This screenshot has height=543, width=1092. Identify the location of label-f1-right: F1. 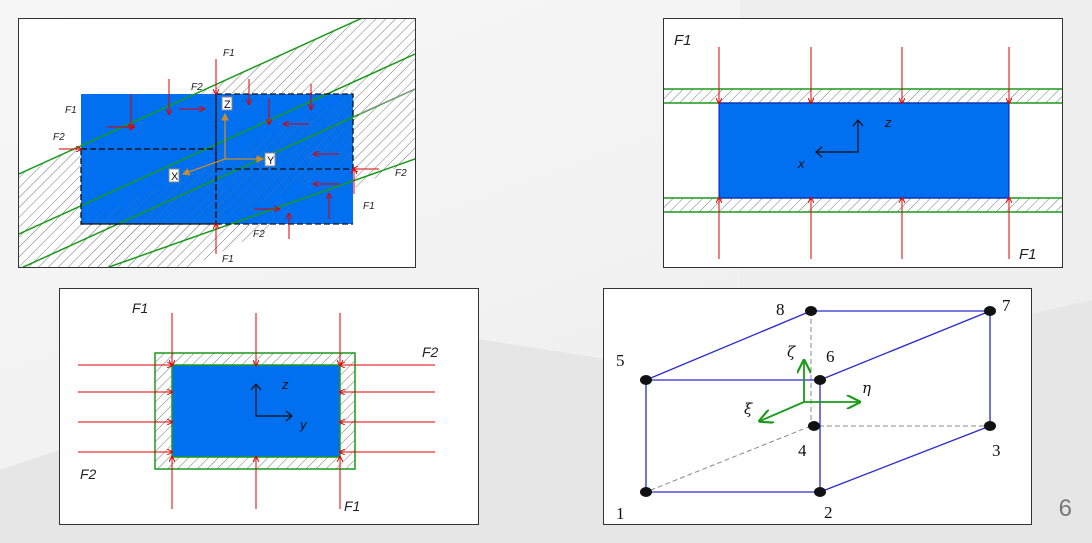
(369, 206).